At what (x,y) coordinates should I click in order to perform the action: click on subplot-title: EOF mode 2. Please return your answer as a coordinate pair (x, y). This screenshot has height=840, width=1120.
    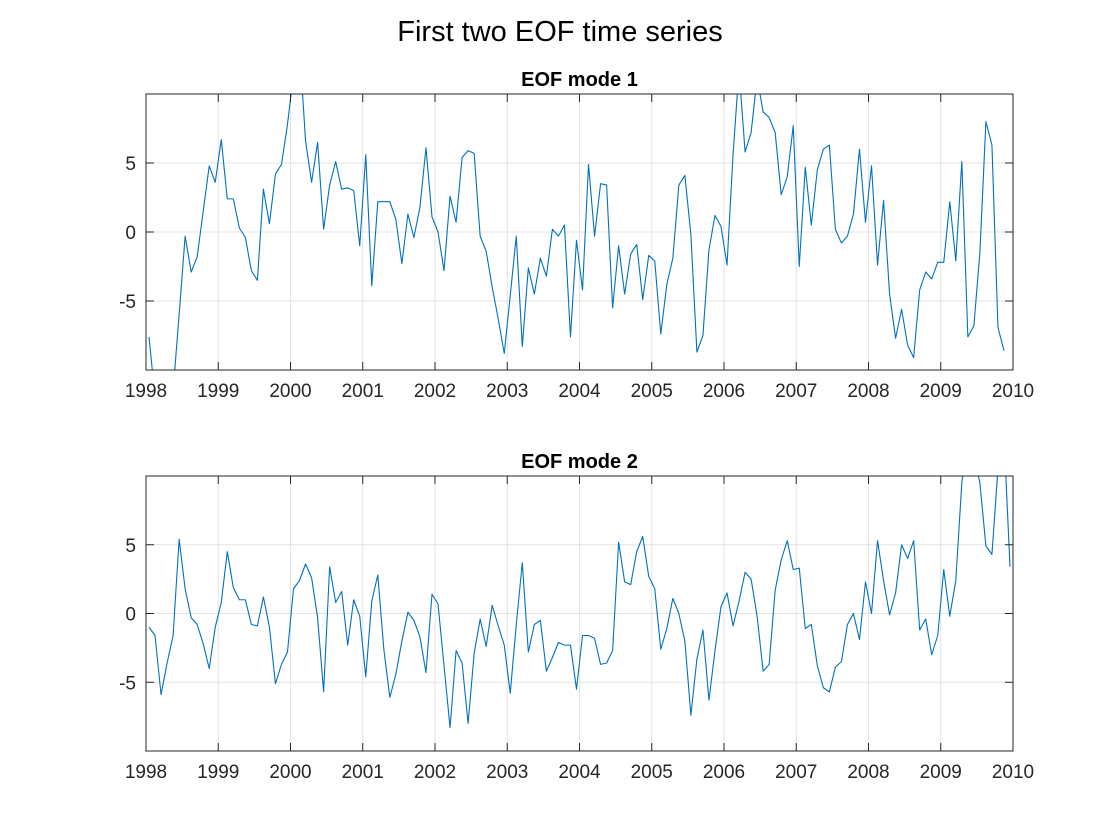
    Looking at the image, I should click on (579, 462).